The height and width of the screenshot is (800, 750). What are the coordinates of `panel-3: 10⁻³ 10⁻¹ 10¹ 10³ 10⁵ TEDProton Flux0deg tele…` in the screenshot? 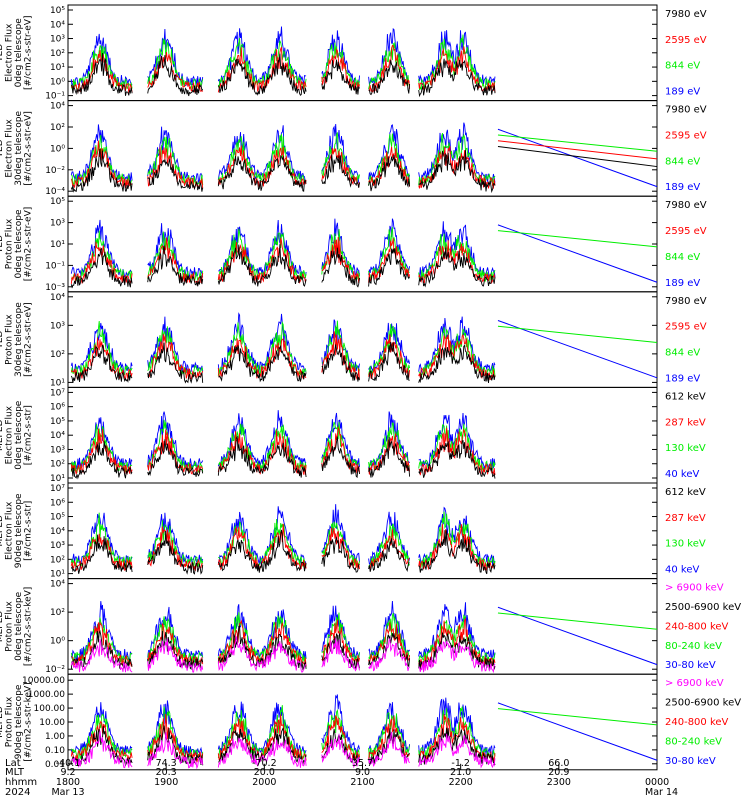 It's located at (353, 244).